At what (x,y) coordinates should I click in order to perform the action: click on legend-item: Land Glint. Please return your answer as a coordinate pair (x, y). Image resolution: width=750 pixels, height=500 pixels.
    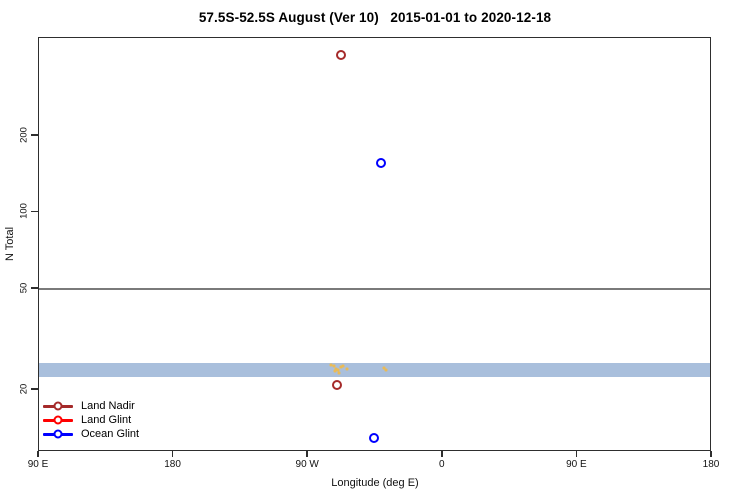
    Looking at the image, I should click on (91, 420).